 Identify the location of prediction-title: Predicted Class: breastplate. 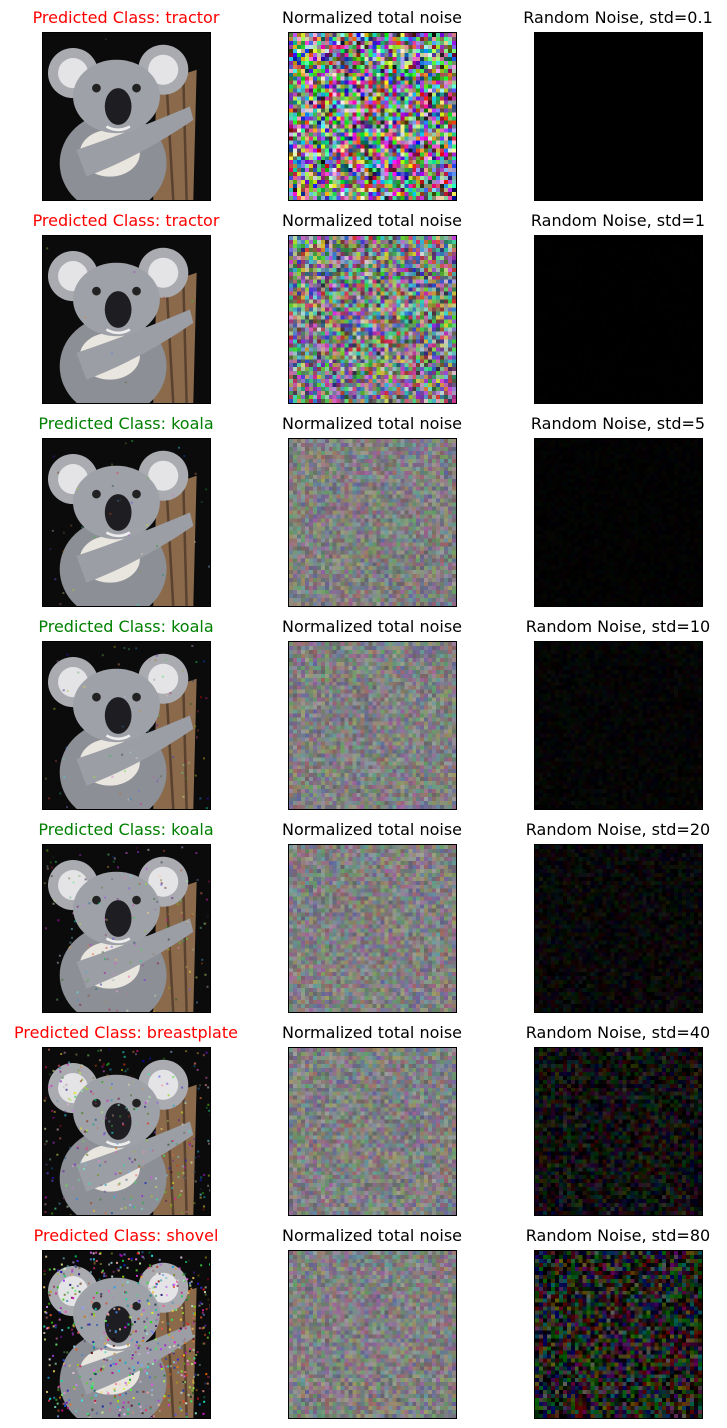
(128, 1033).